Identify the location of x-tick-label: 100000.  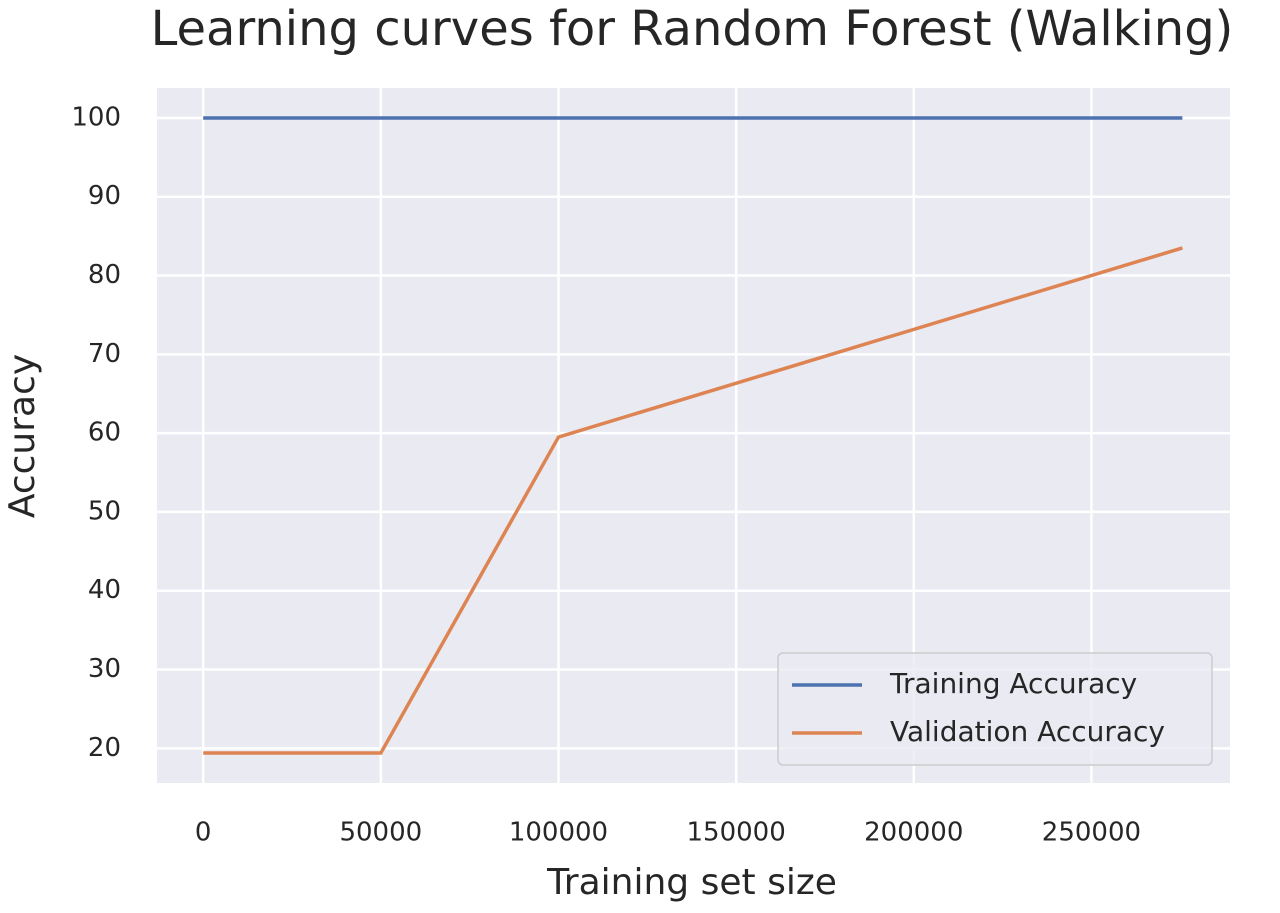
(558, 833).